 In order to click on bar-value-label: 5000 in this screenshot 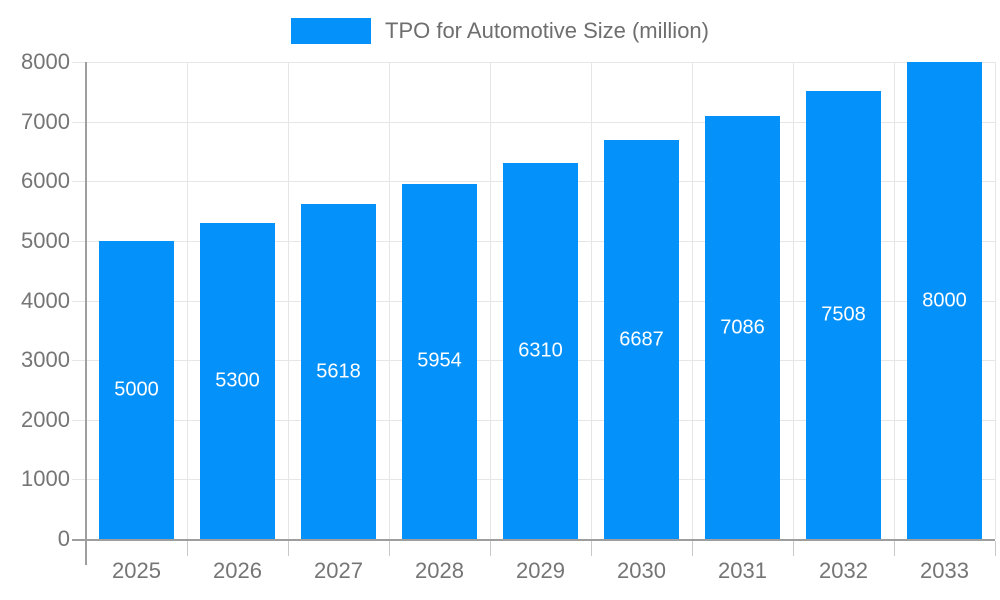, I will do `click(136, 389)`.